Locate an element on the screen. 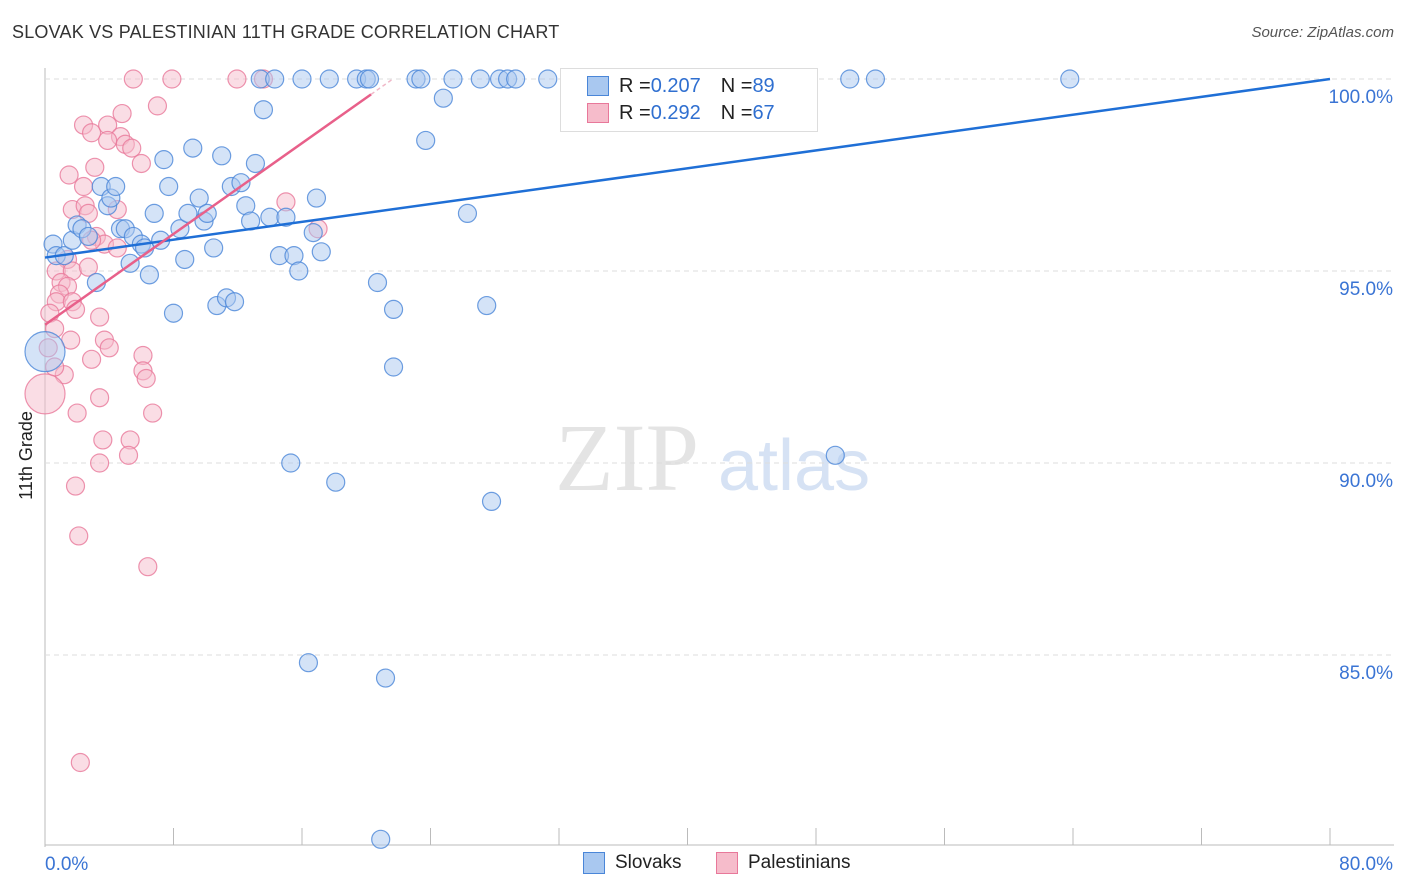  legend-item-palestinians: Palestinians is located at coordinates (783, 863).